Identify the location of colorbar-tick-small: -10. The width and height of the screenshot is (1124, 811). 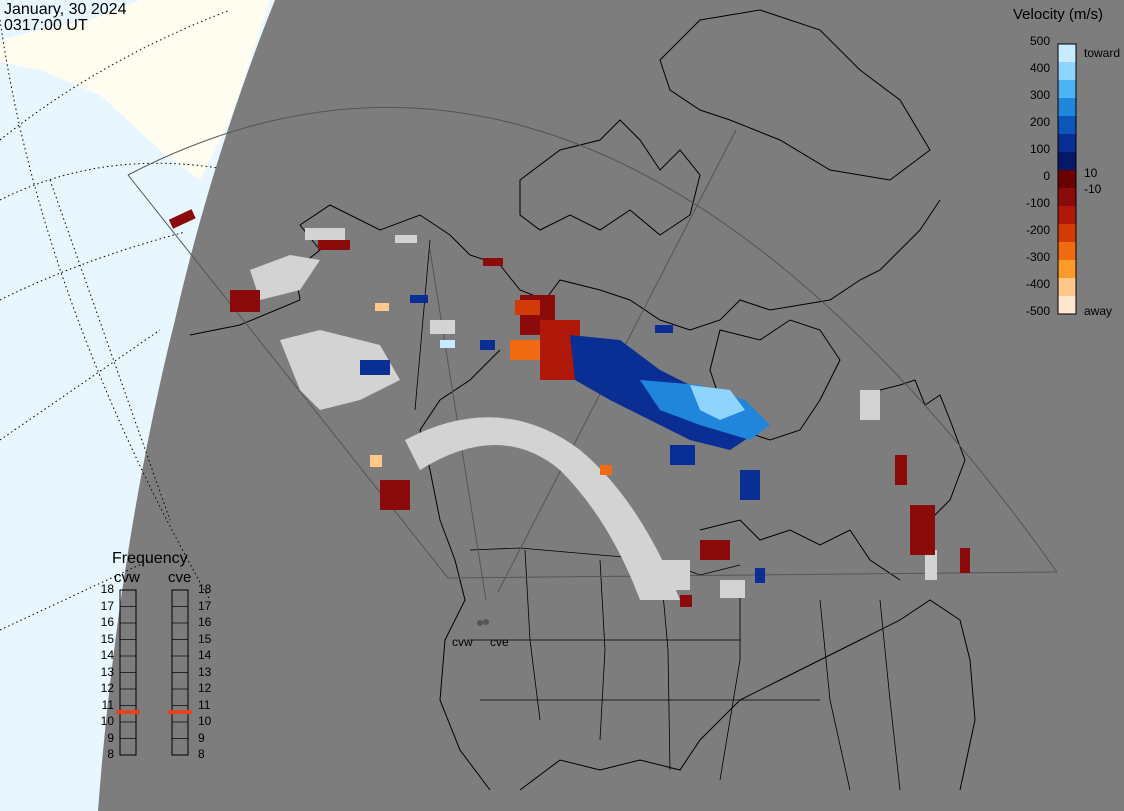
(1093, 189).